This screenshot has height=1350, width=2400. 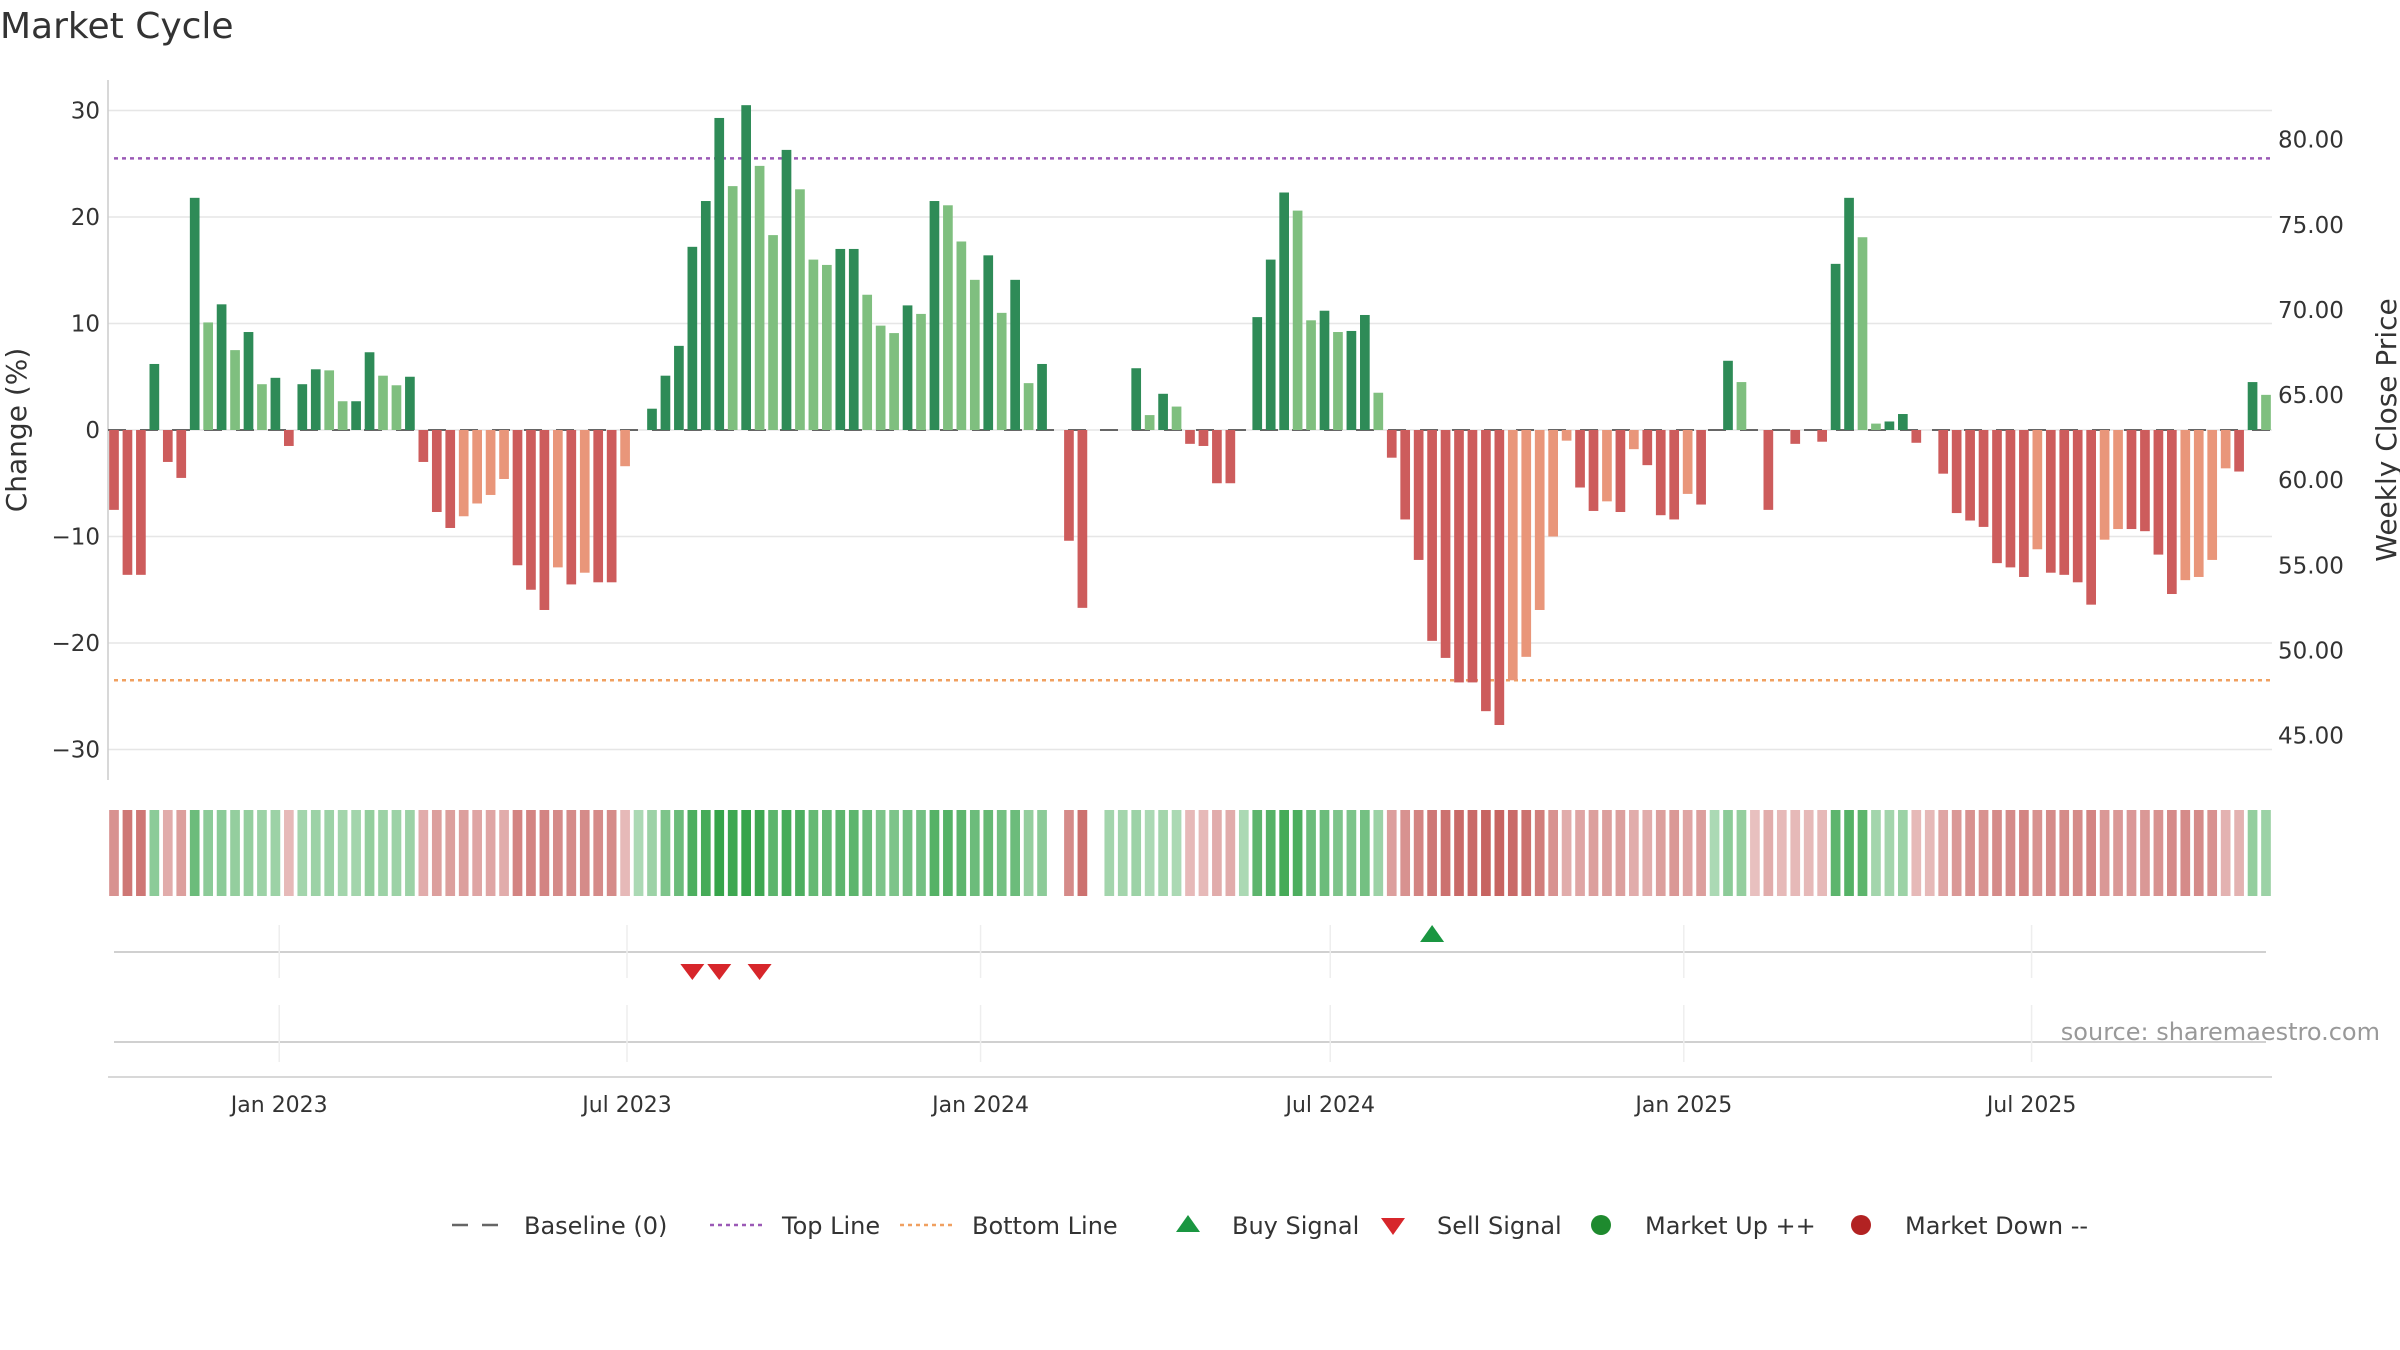 What do you see at coordinates (2311, 396) in the screenshot?
I see `y2-tick-label: 65.00` at bounding box center [2311, 396].